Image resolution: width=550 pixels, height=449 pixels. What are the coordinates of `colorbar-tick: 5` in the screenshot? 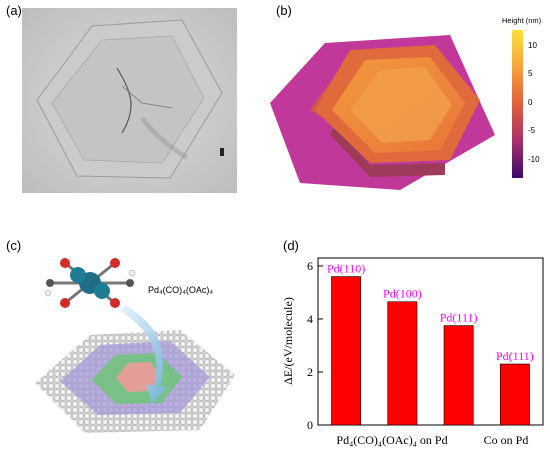 It's located at (530, 73).